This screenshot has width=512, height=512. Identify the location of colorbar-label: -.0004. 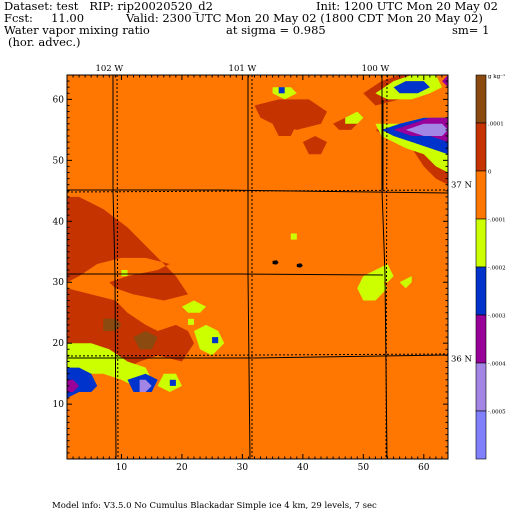
(497, 365).